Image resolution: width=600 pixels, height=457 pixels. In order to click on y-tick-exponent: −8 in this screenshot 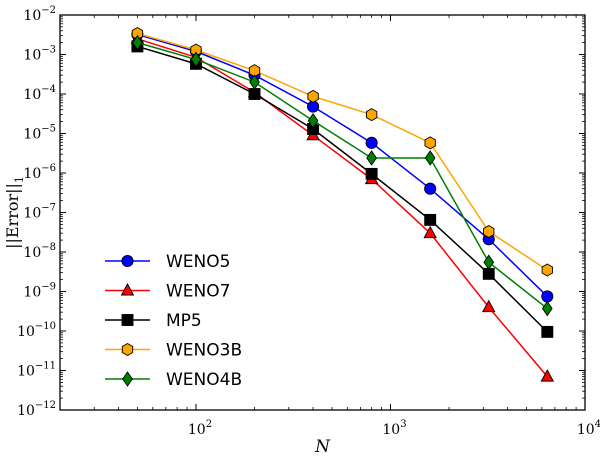, I will do `click(48, 247)`.